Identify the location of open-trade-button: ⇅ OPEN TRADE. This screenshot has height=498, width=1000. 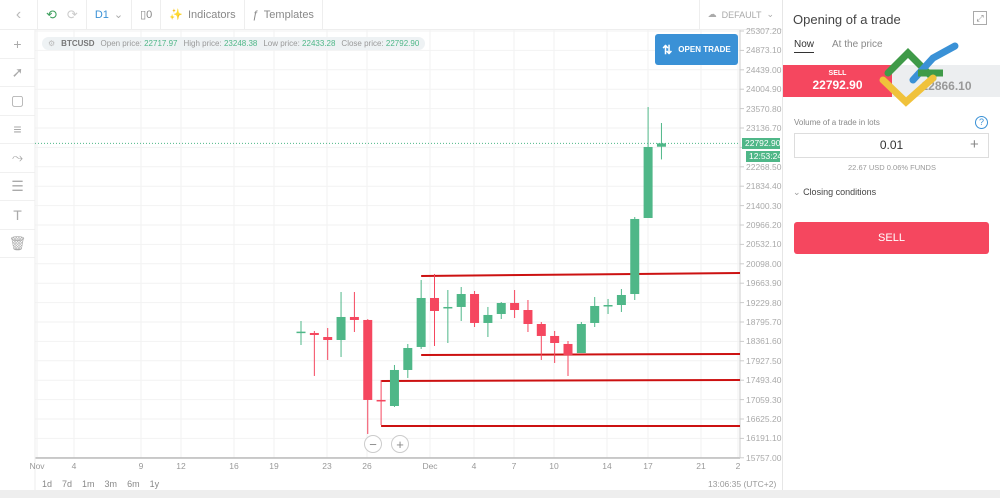
(696, 49).